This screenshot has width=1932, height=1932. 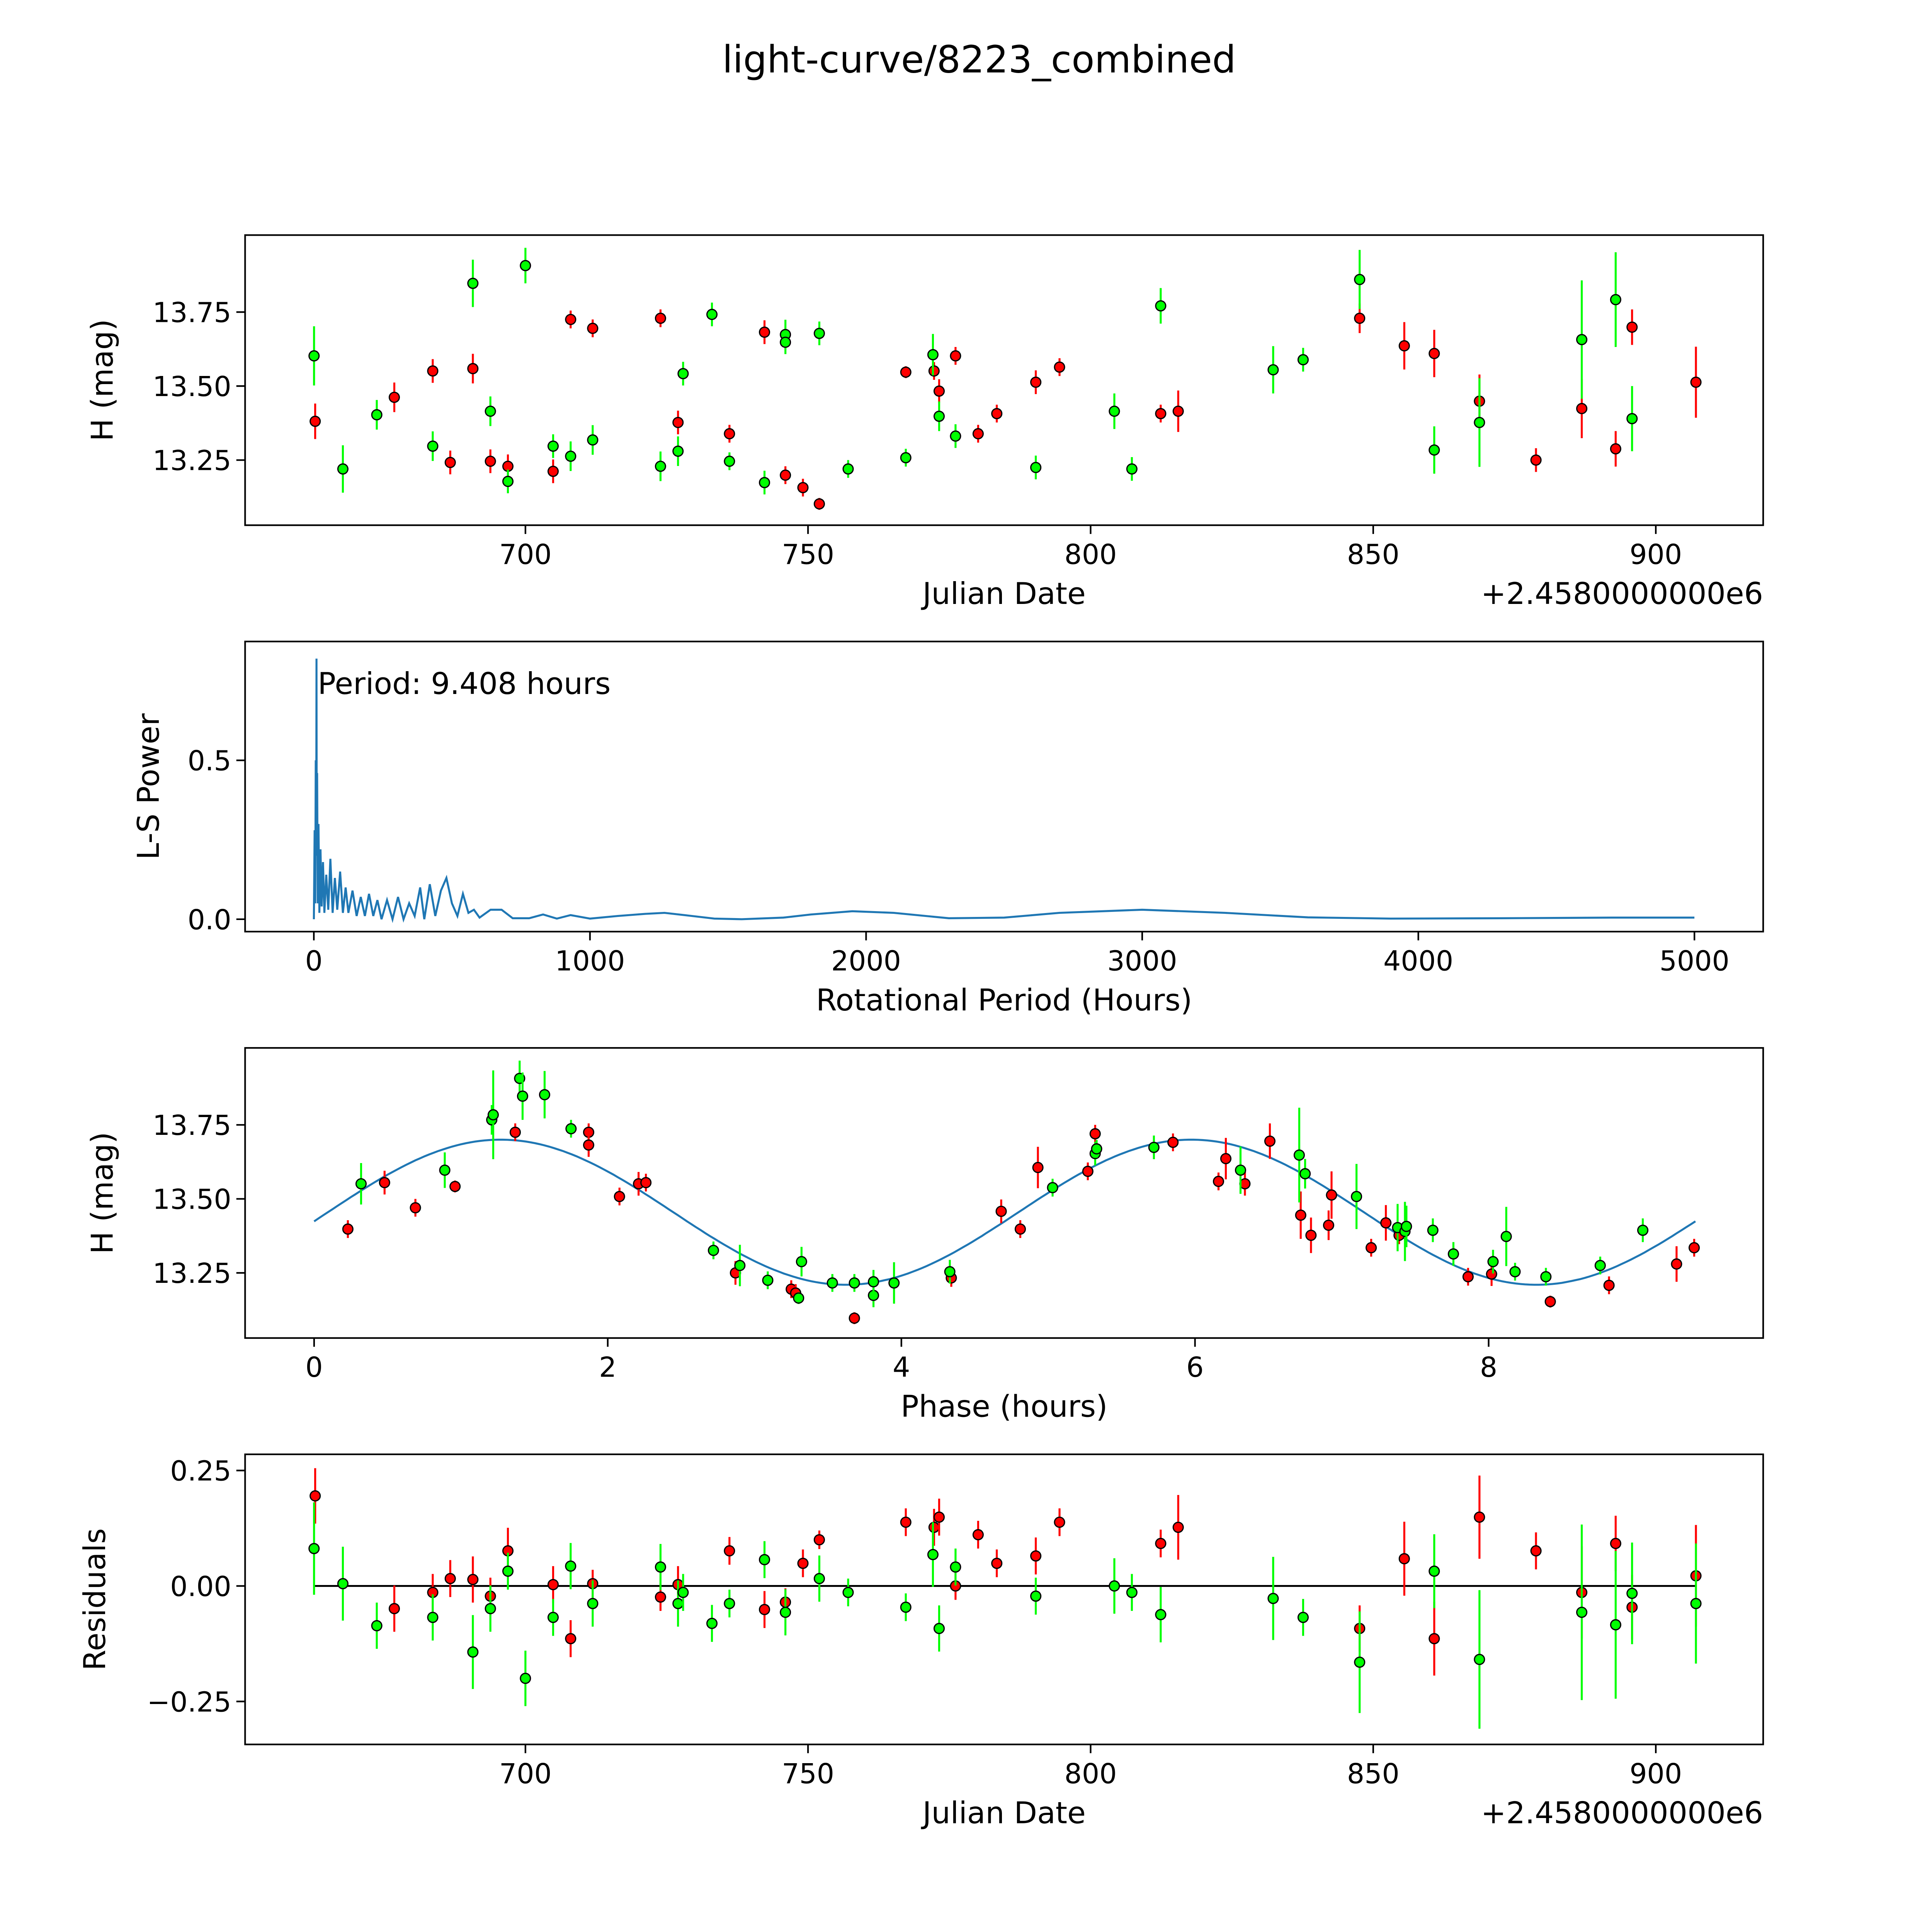 I want to click on x-tick-label: 2, so click(x=607, y=1367).